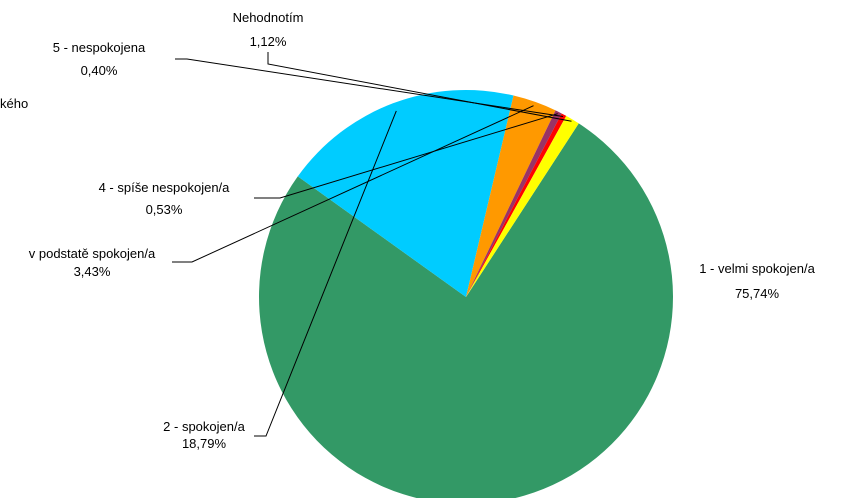 This screenshot has width=841, height=498. I want to click on pie-slice-5-nespokojena, so click(516, 205).